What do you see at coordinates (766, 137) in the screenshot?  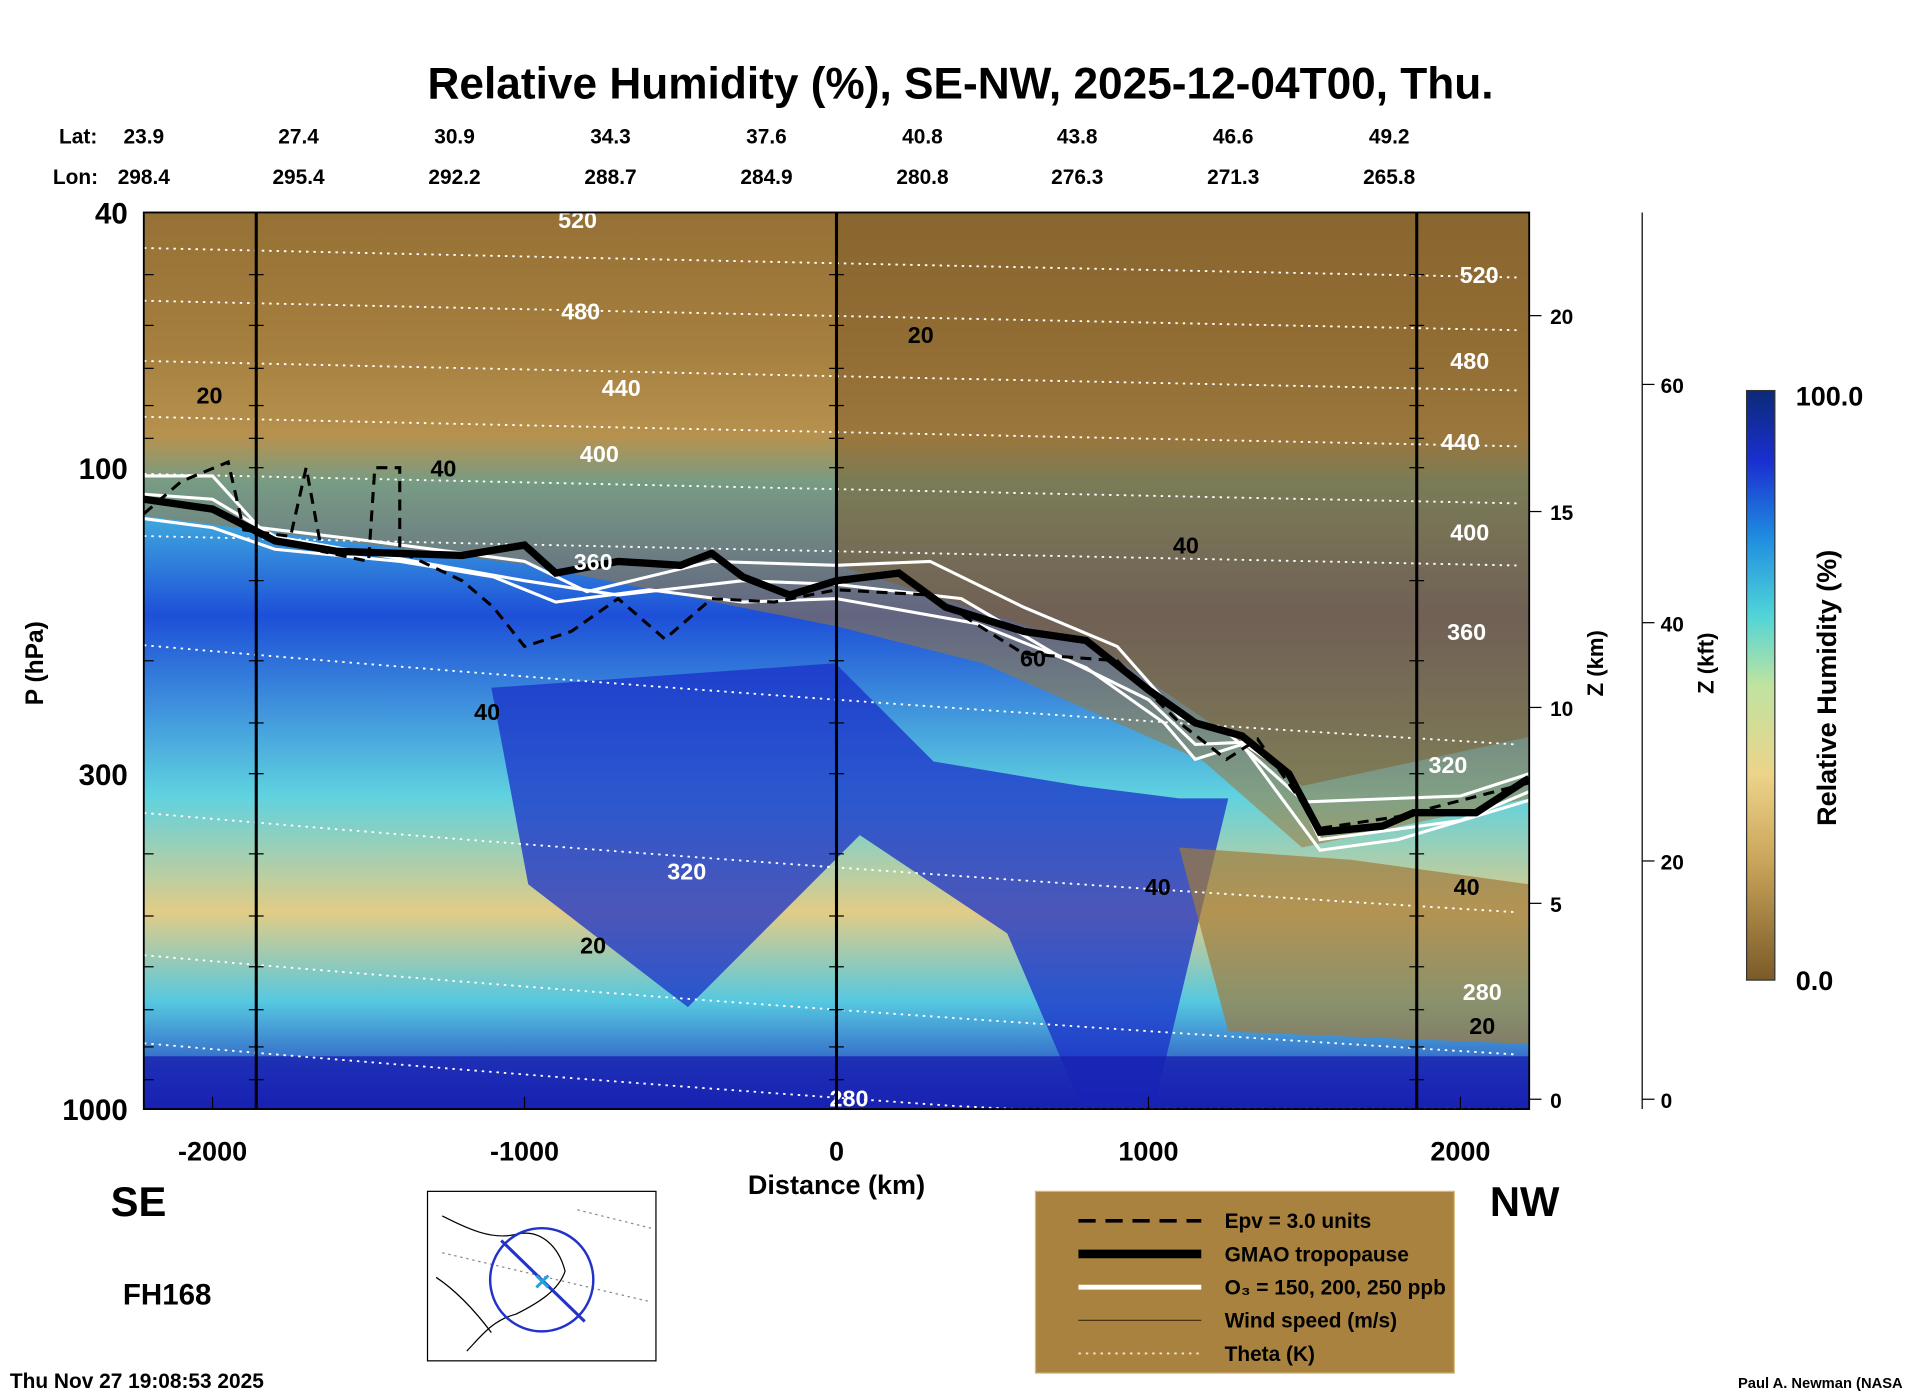 I see `lat-value: 37.6` at bounding box center [766, 137].